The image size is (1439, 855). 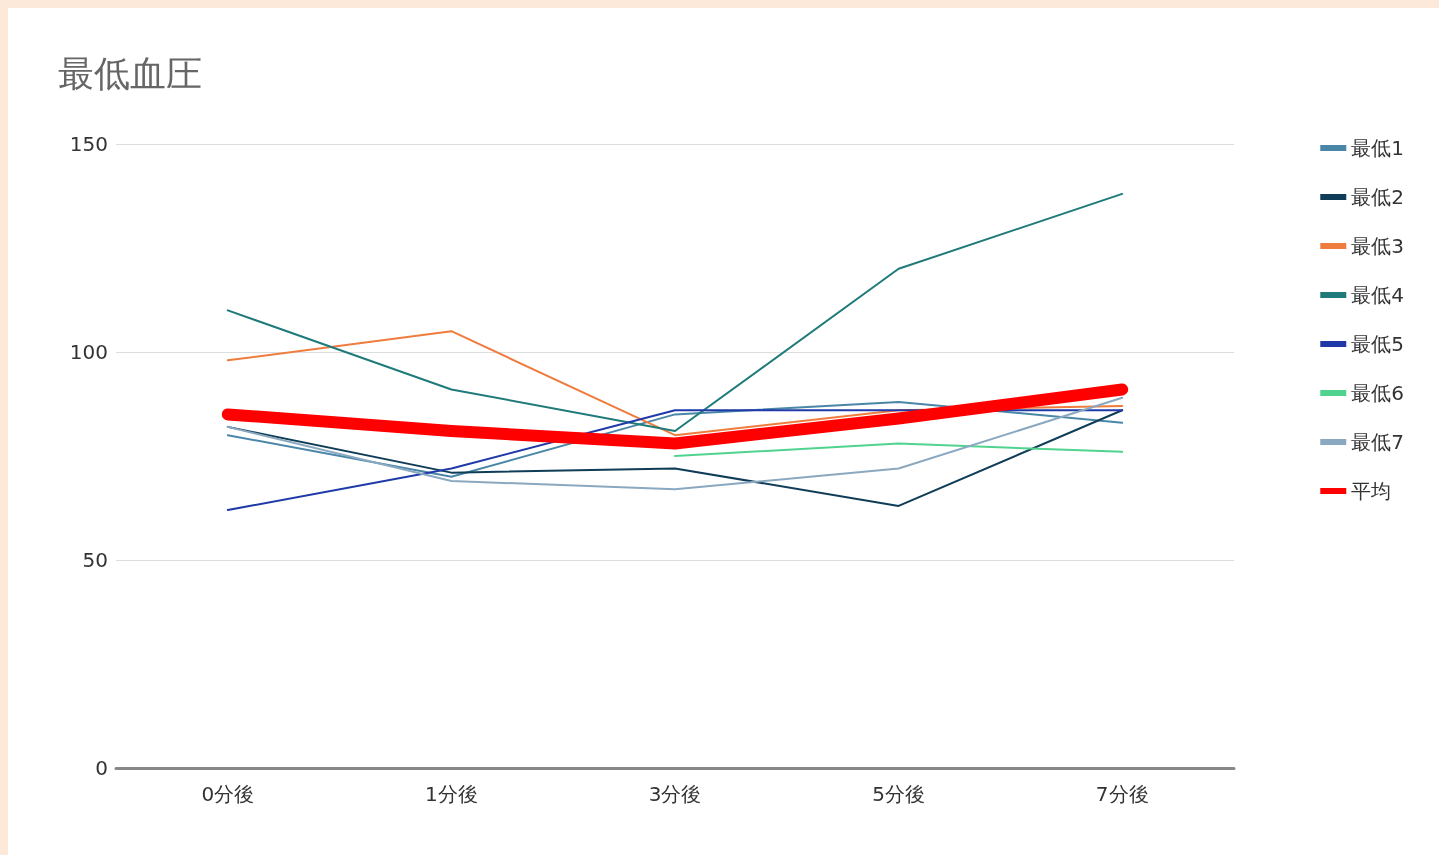 I want to click on legend-label: 最低6, so click(x=1378, y=393).